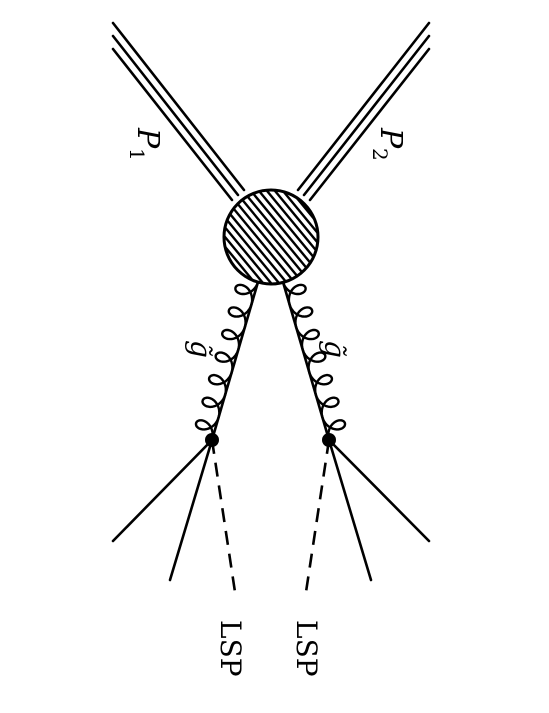 The width and height of the screenshot is (549, 713). Describe the element at coordinates (317, 516) in the screenshot. I see `lsp-line-right` at that location.